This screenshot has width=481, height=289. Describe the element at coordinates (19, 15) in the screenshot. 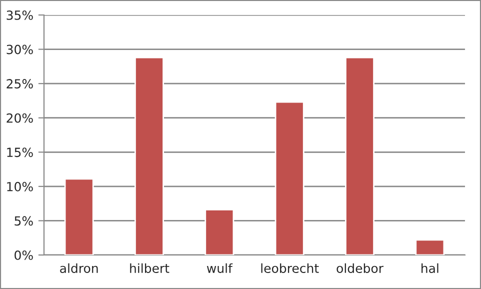

I see `y-tick-label: 35%` at that location.